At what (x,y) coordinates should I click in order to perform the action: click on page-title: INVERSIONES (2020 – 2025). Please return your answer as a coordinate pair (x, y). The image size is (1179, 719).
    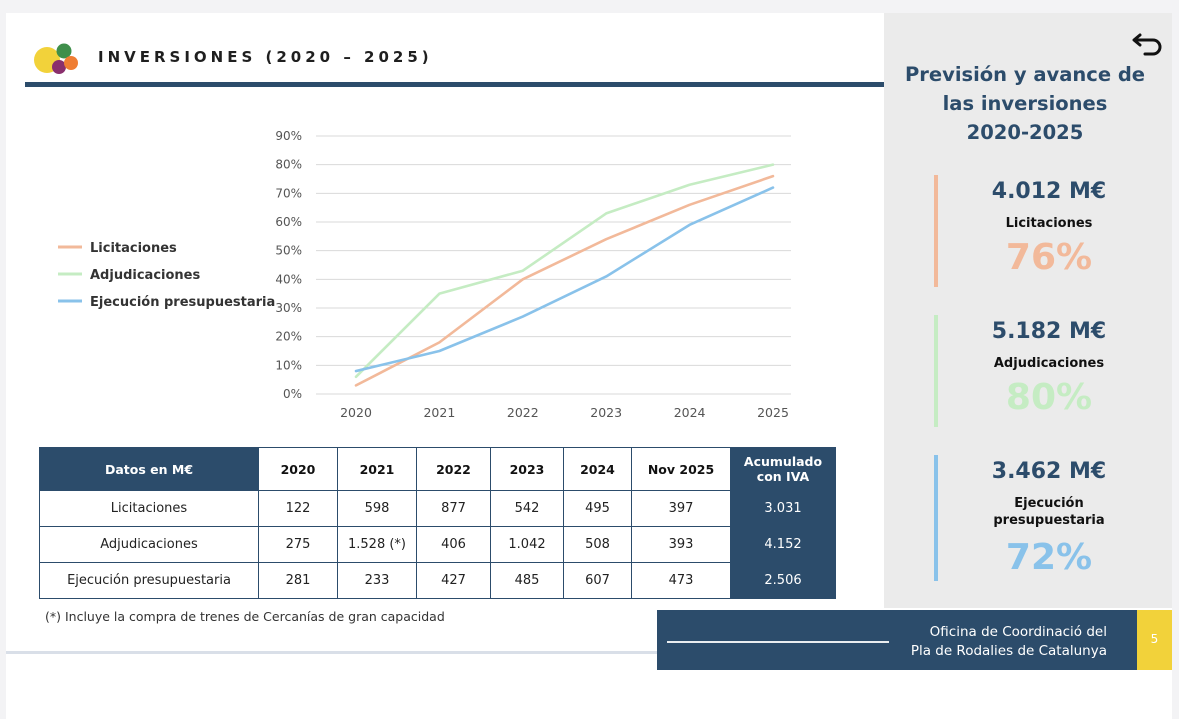
    Looking at the image, I should click on (265, 57).